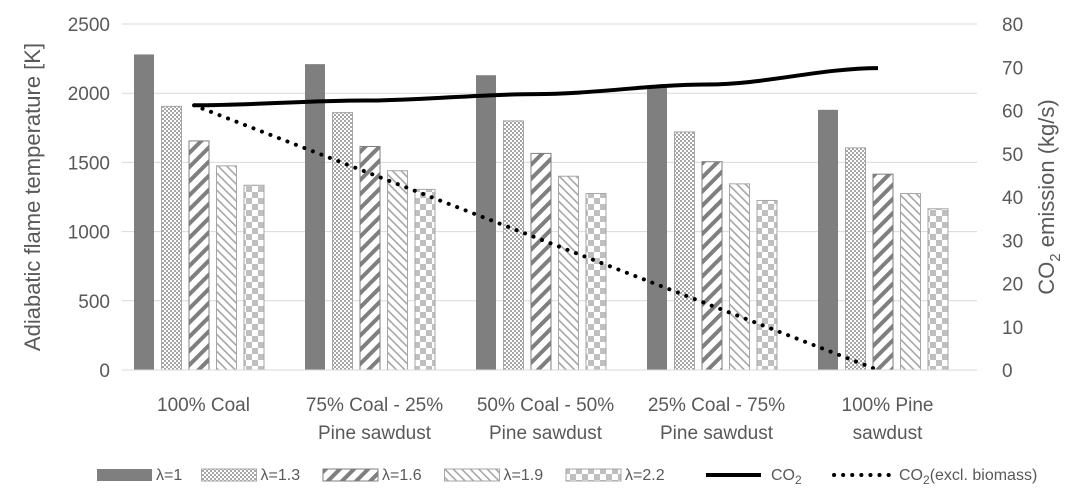  What do you see at coordinates (545, 405) in the screenshot?
I see `x-tick-label: 50% Coal - 50%` at bounding box center [545, 405].